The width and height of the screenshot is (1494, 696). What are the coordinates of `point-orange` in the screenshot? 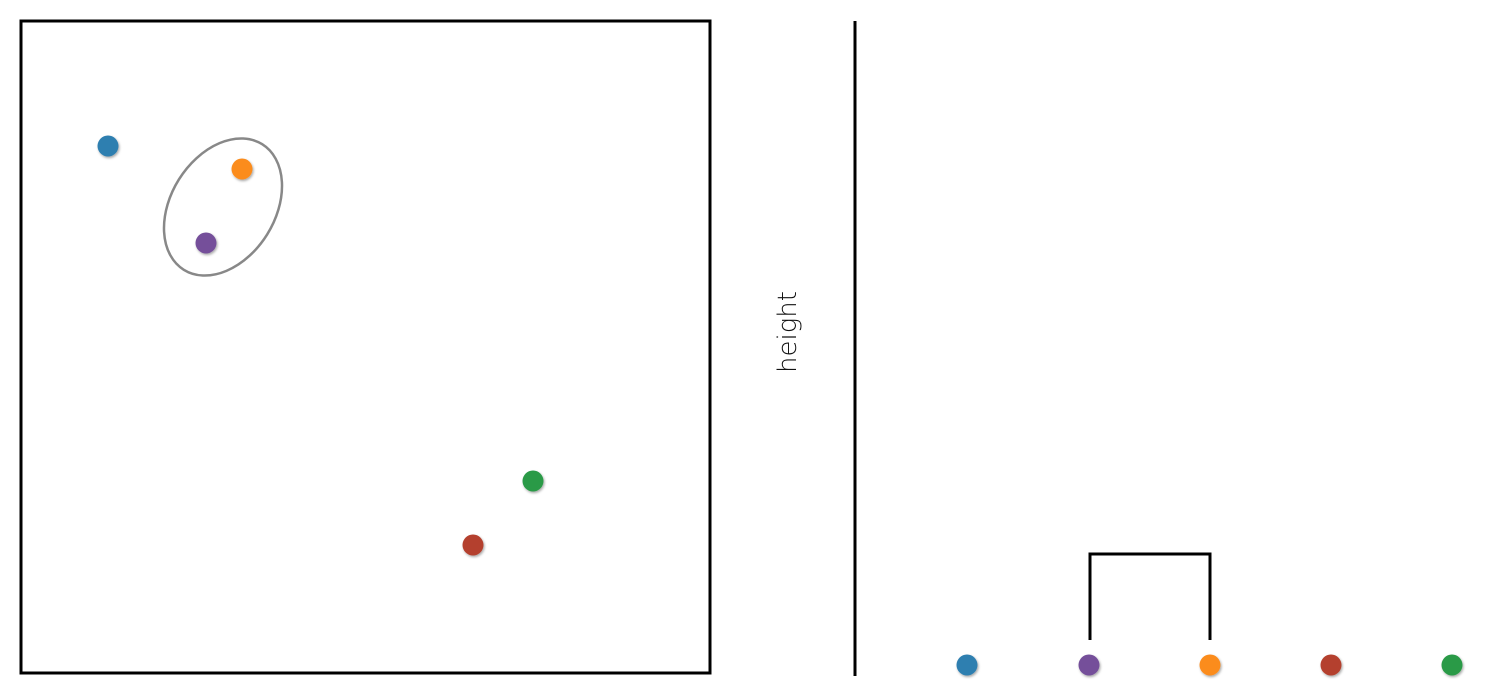 It's located at (242, 169).